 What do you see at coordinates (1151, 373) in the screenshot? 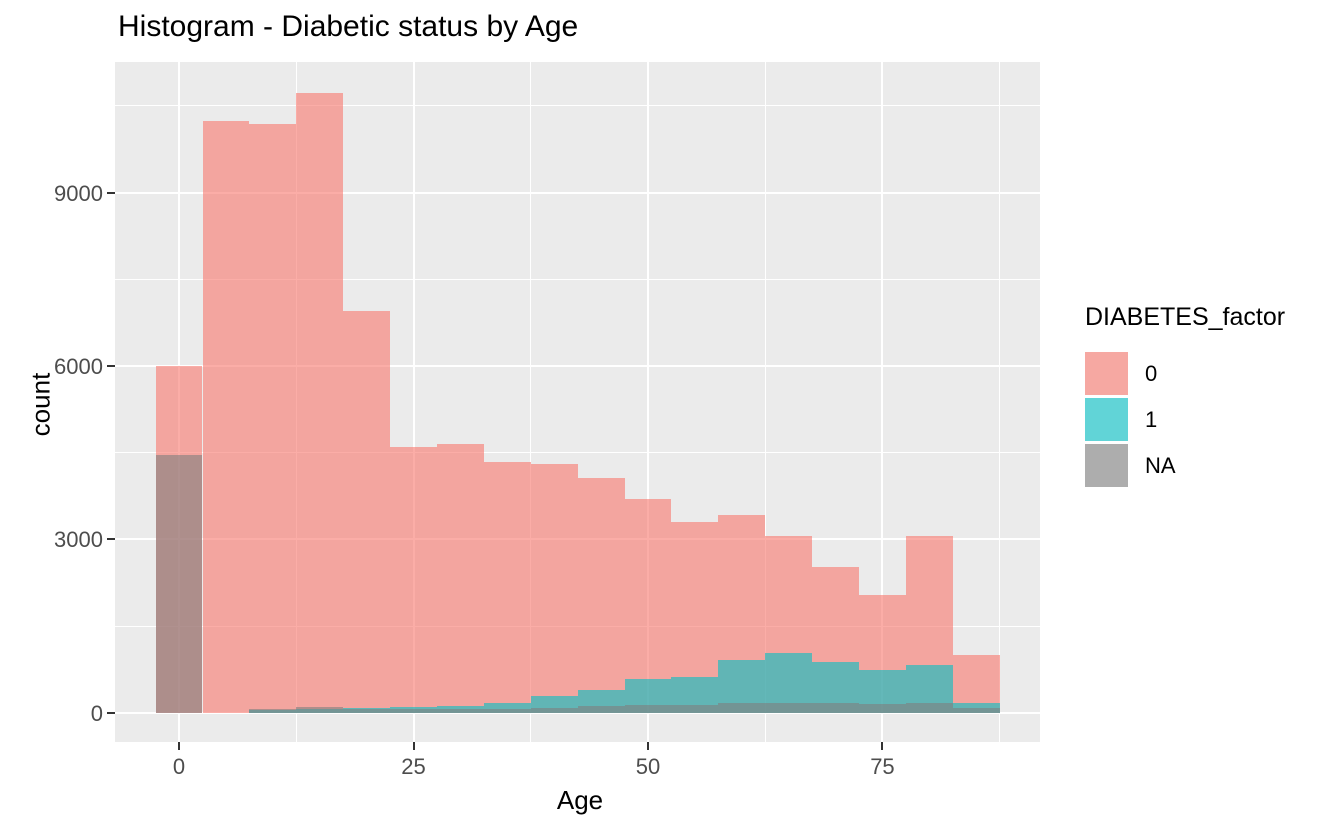
I see `legend-label-0: 0` at bounding box center [1151, 373].